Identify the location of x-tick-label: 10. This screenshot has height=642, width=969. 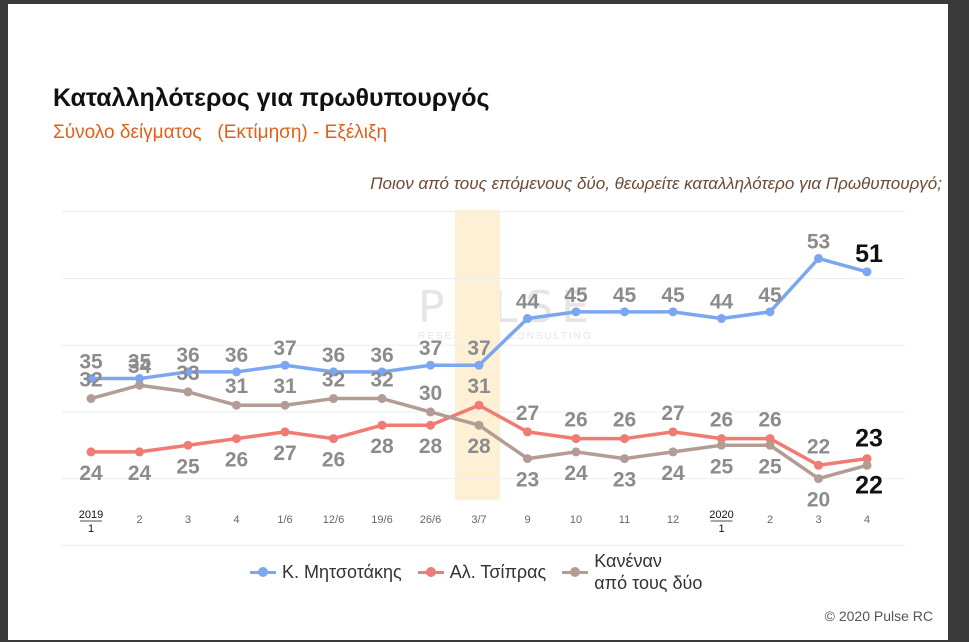
(576, 520).